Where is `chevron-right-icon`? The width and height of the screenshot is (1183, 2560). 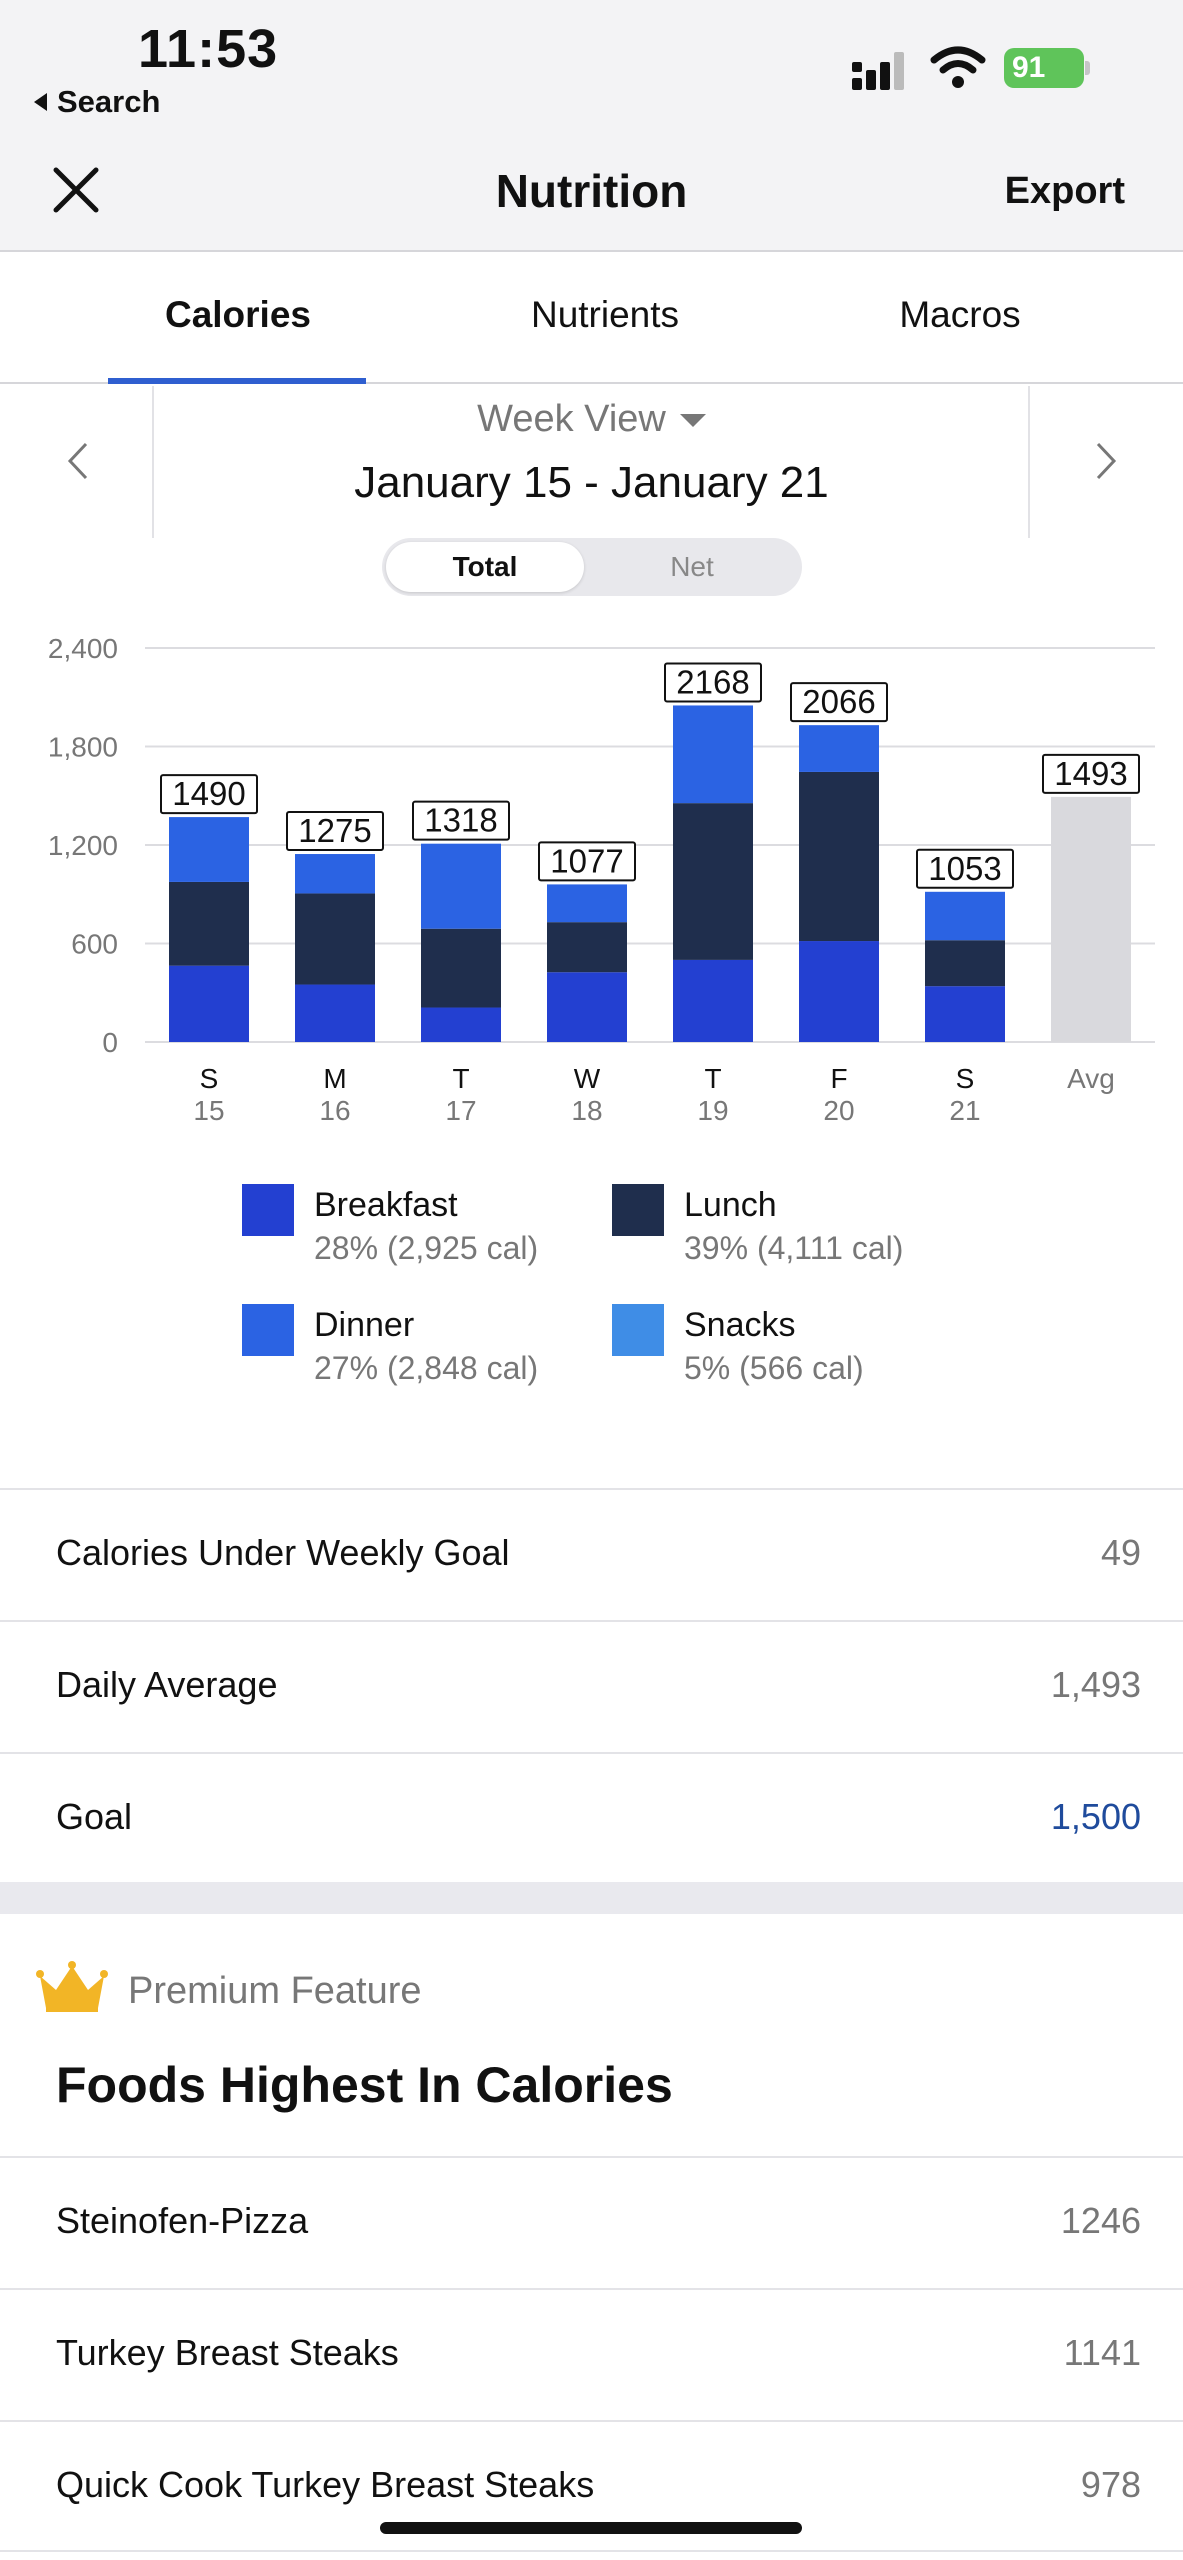
chevron-right-icon is located at coordinates (1106, 461).